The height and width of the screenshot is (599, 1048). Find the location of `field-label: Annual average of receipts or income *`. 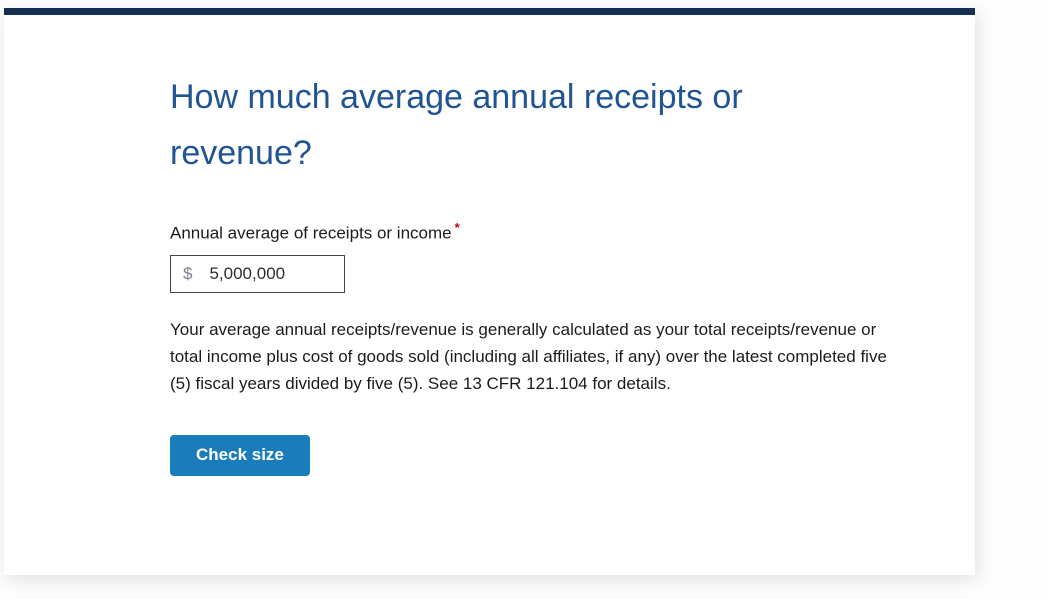

field-label: Annual average of receipts or income * is located at coordinates (552, 232).